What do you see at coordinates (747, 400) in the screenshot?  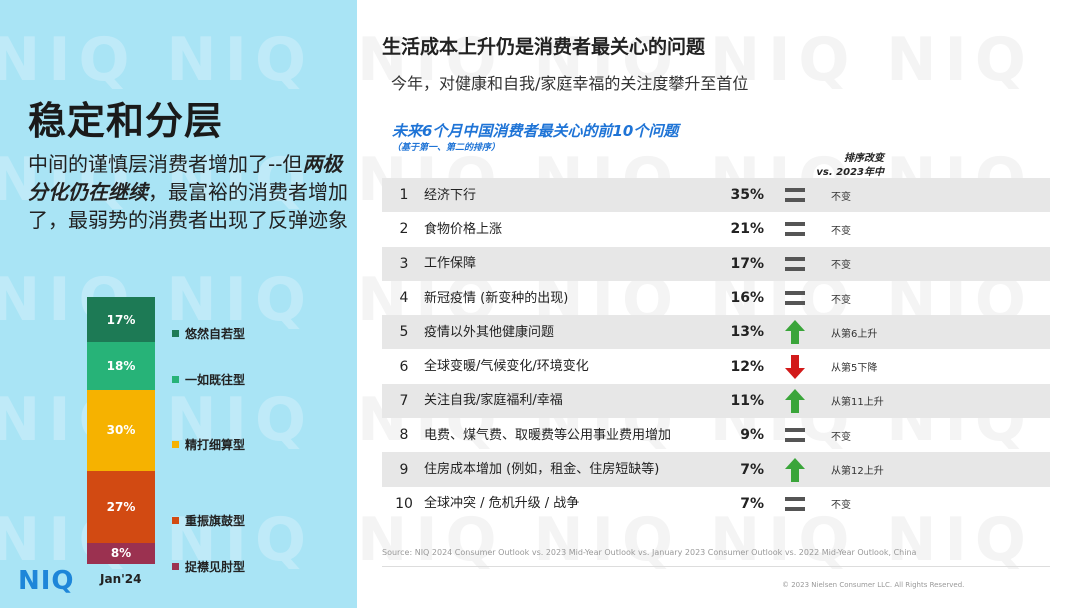 I see `concern-percent: 11%` at bounding box center [747, 400].